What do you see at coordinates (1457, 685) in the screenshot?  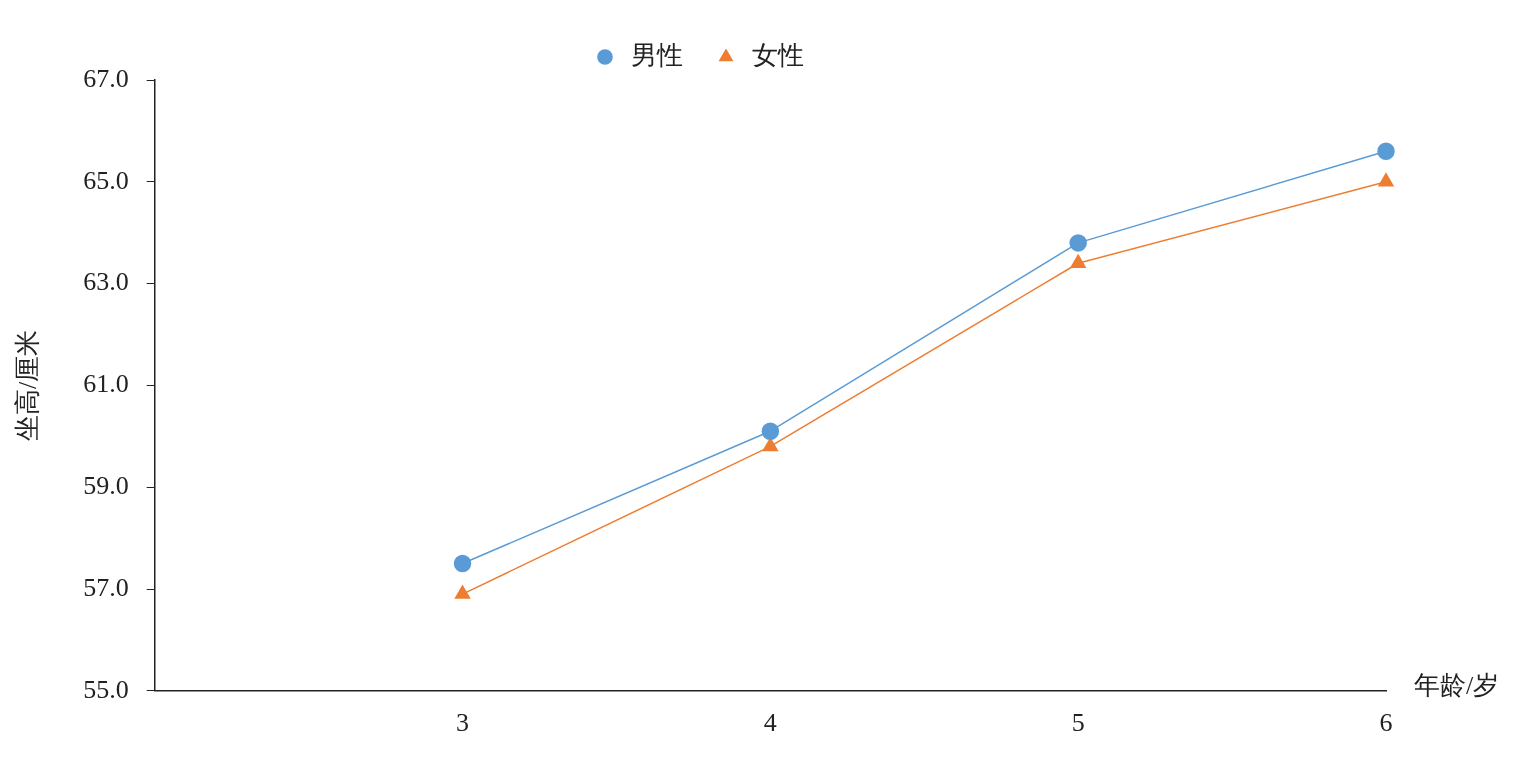 I see `x-axis-title: 年龄/岁` at bounding box center [1457, 685].